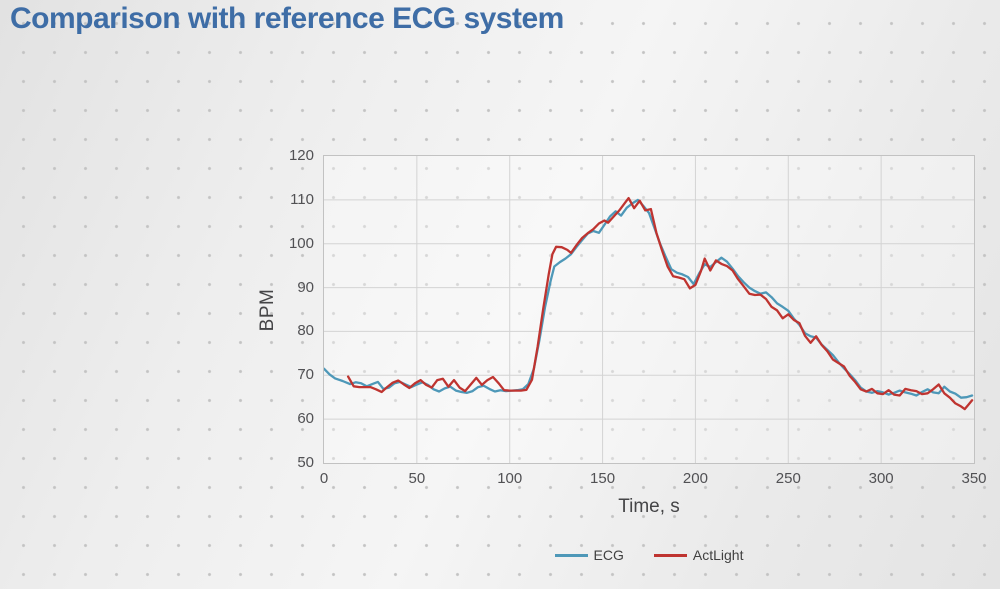  What do you see at coordinates (788, 478) in the screenshot?
I see `x-tick-label: 250` at bounding box center [788, 478].